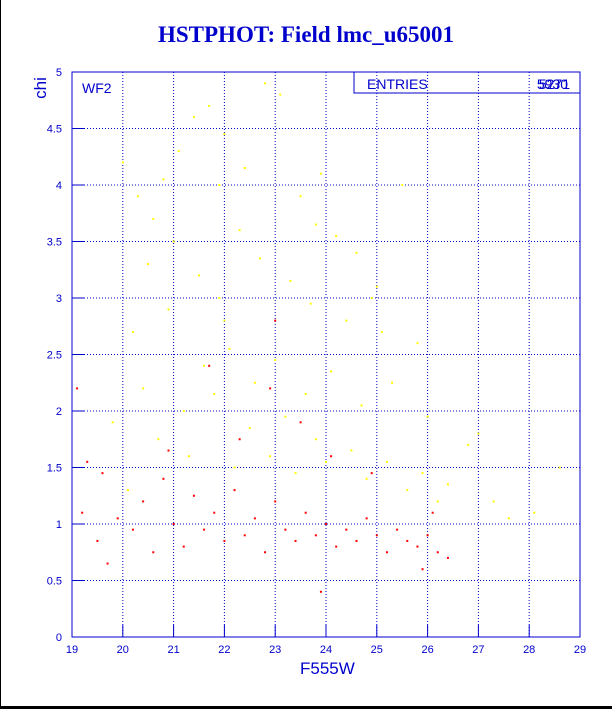  Describe the element at coordinates (397, 84) in the screenshot. I see `stats-entries-label: ENTRIES` at that location.